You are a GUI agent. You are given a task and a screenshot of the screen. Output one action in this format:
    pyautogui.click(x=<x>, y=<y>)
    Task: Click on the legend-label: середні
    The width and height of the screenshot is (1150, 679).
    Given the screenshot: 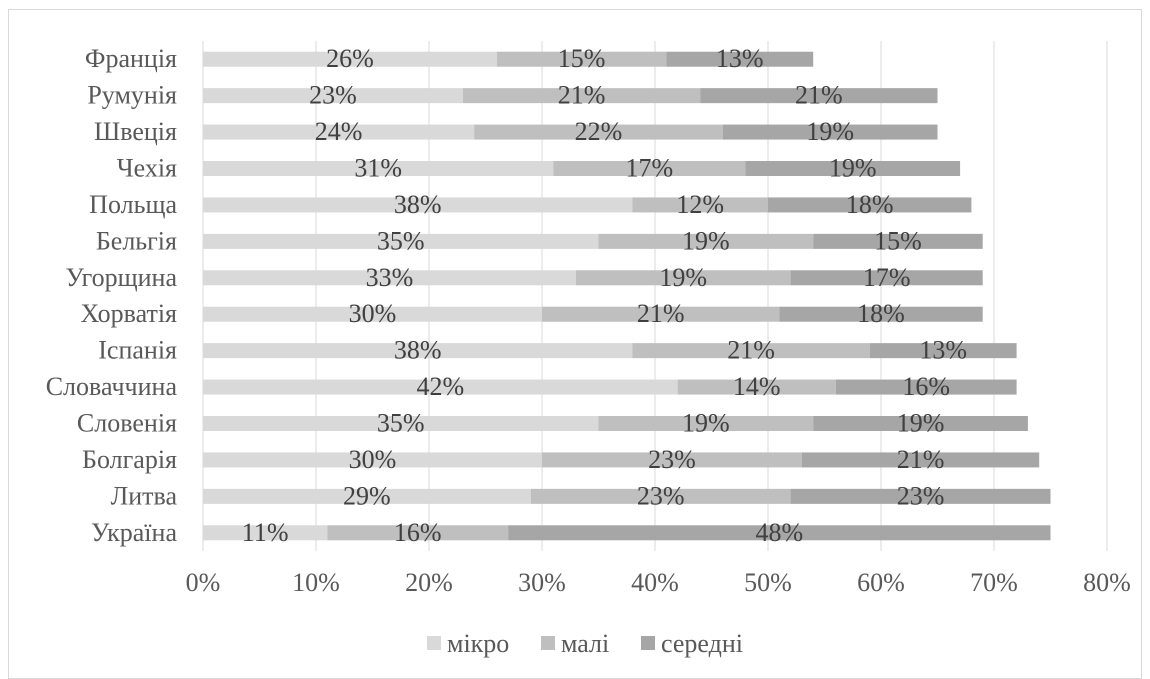 What is the action you would take?
    pyautogui.click(x=702, y=643)
    